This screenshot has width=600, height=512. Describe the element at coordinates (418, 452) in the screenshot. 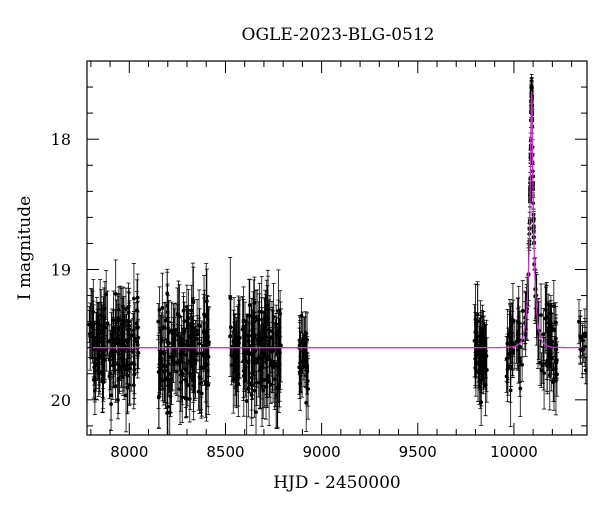

I see `x-tick-label: 9500` at that location.